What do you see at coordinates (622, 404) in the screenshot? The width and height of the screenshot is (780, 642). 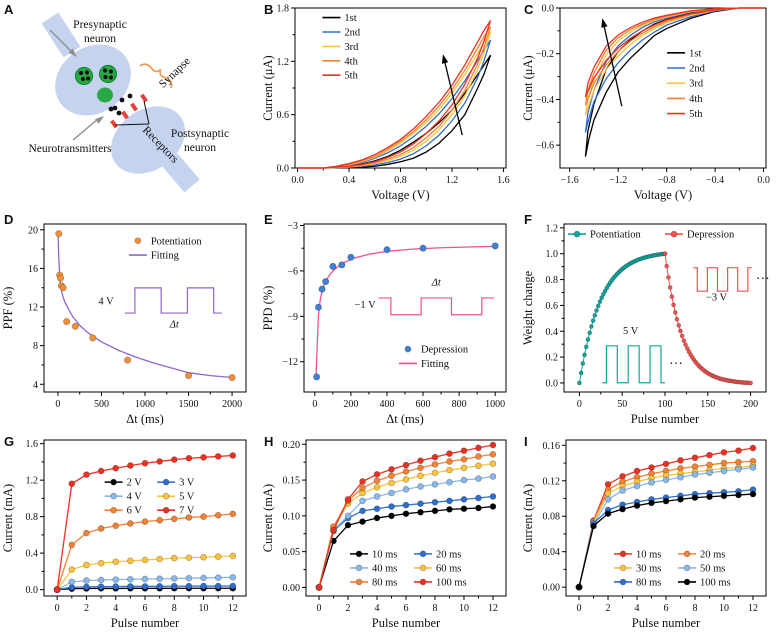 I see `svg-text: 50` at bounding box center [622, 404].